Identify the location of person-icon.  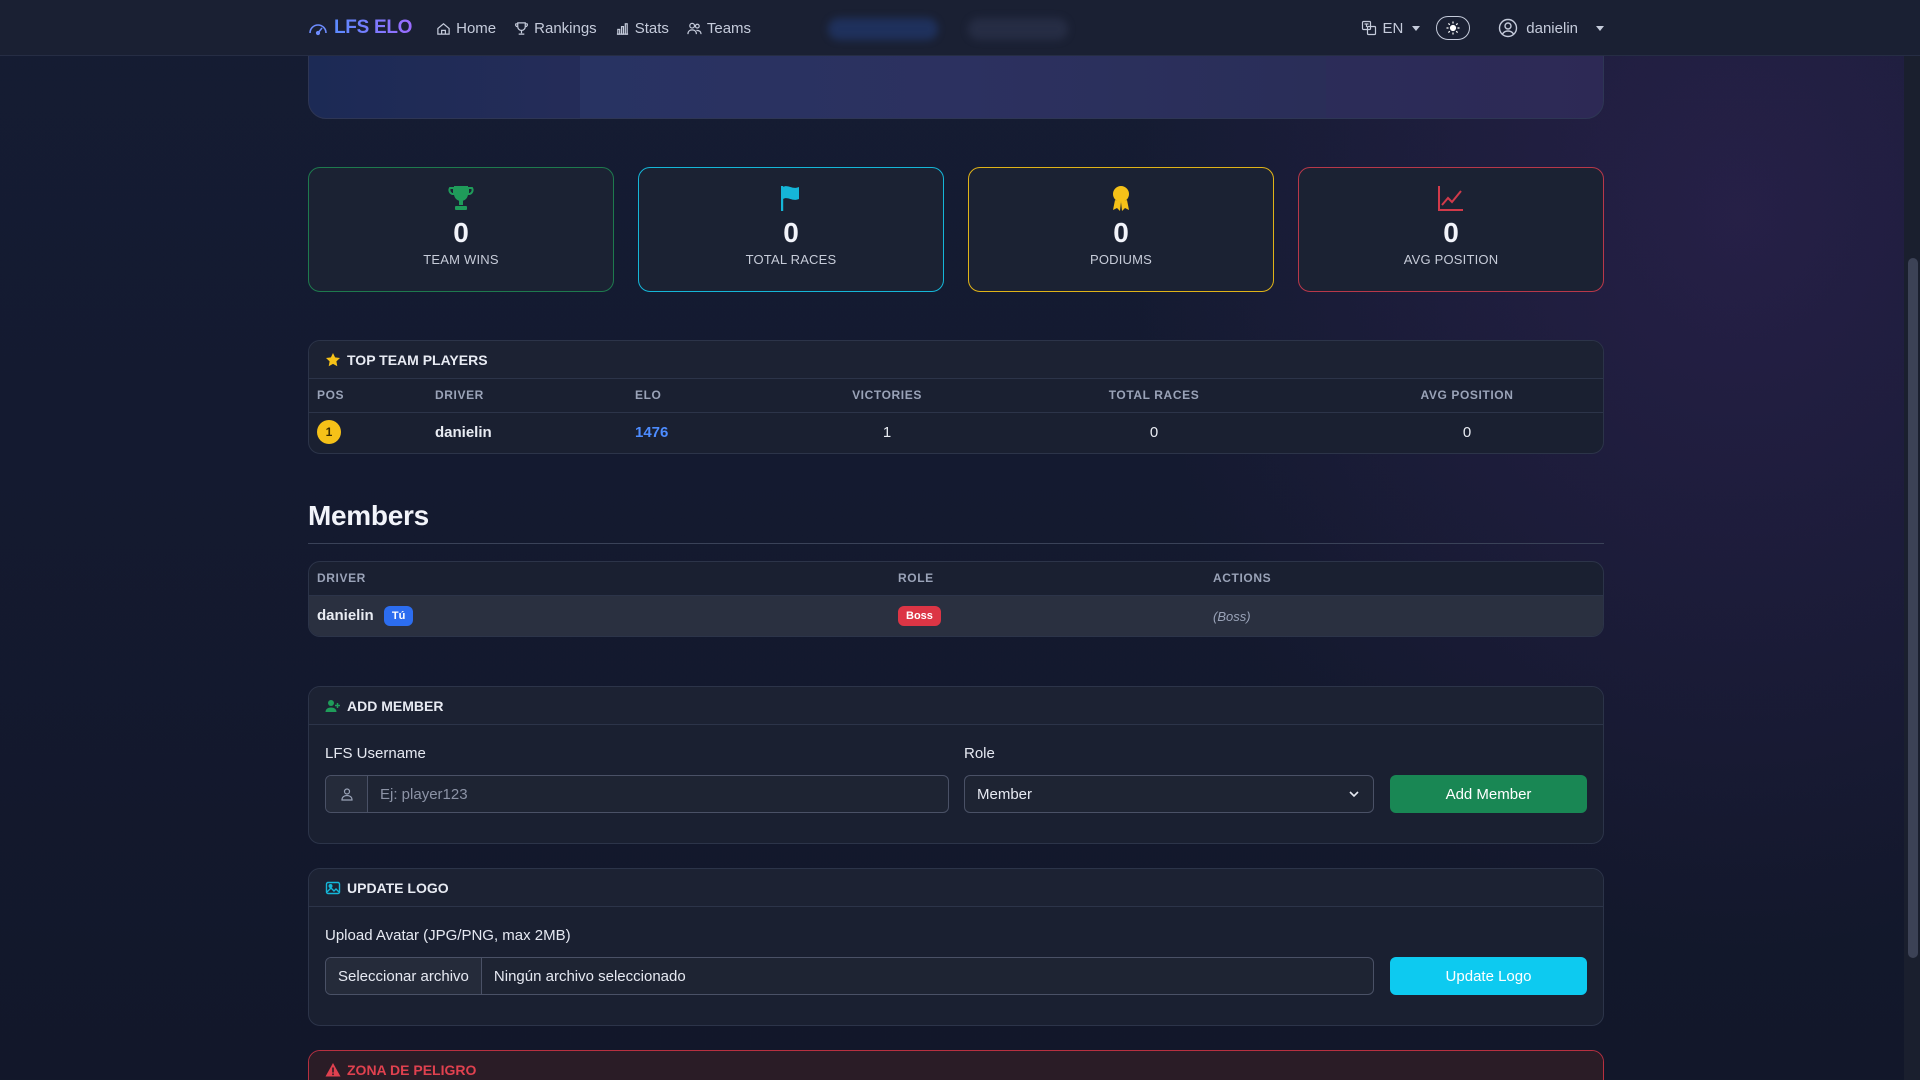
(347, 794).